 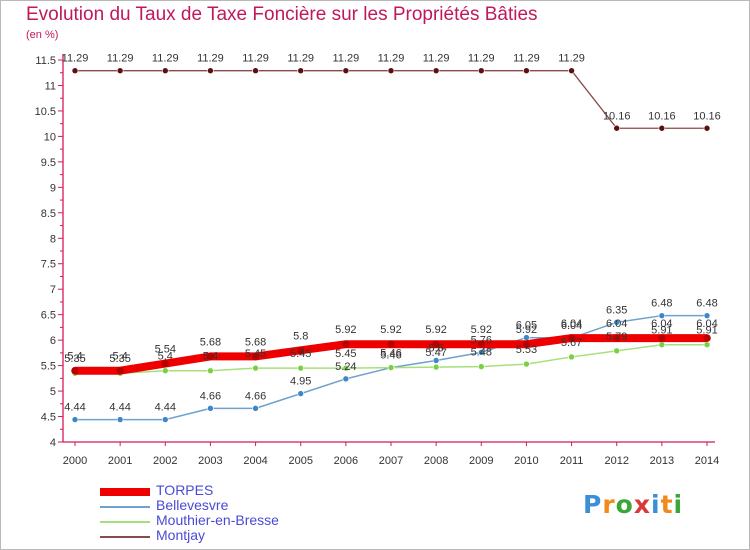 I want to click on x-tick-label: 2011, so click(x=572, y=461).